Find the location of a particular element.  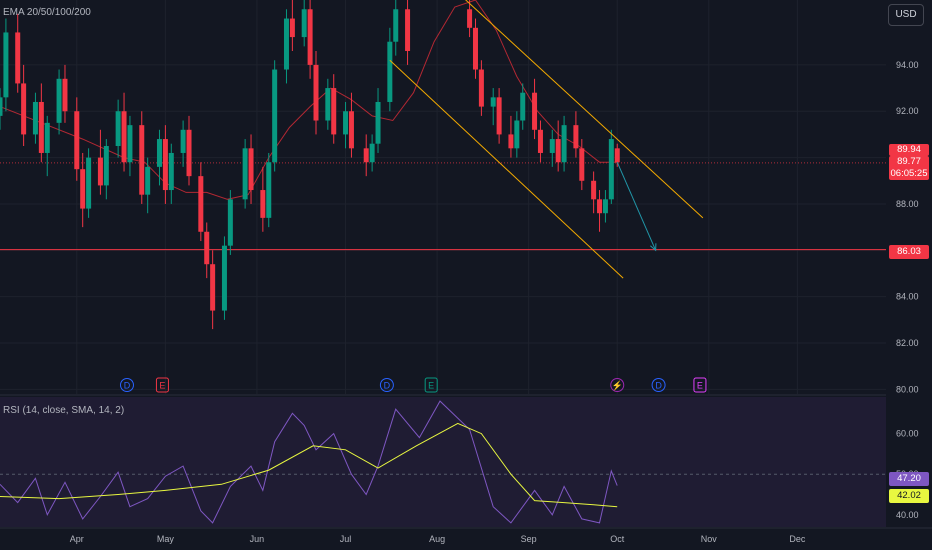

event-marker-letter: D is located at coordinates (387, 386).